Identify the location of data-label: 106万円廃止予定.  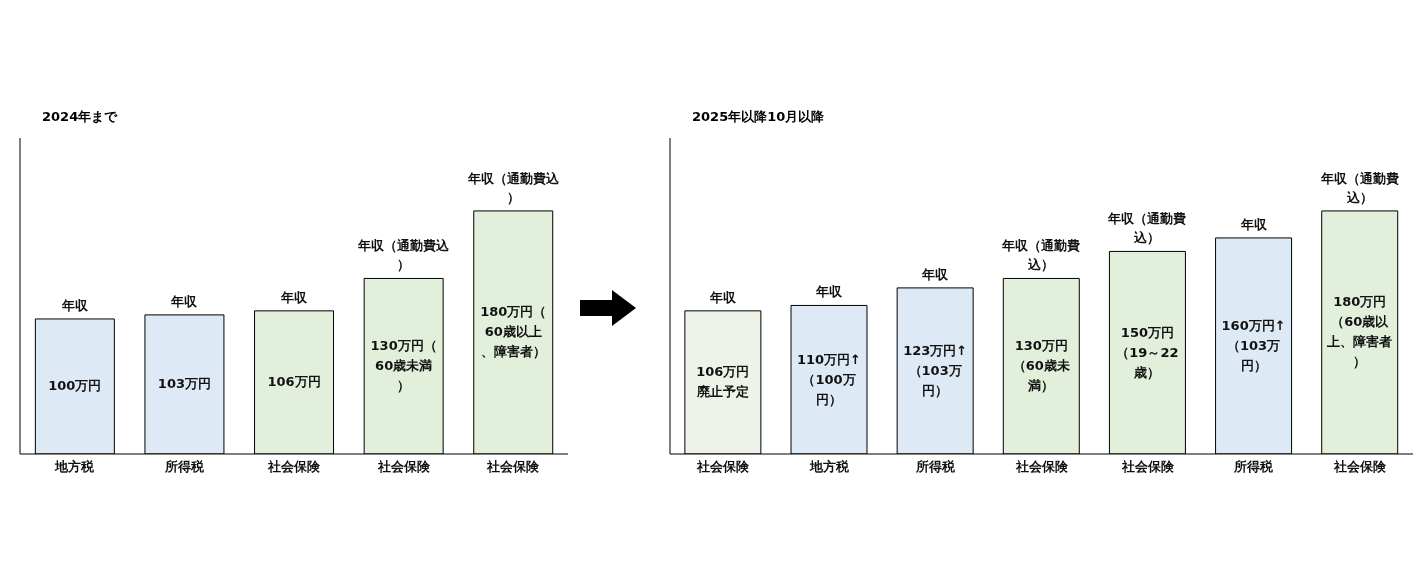
(723, 382).